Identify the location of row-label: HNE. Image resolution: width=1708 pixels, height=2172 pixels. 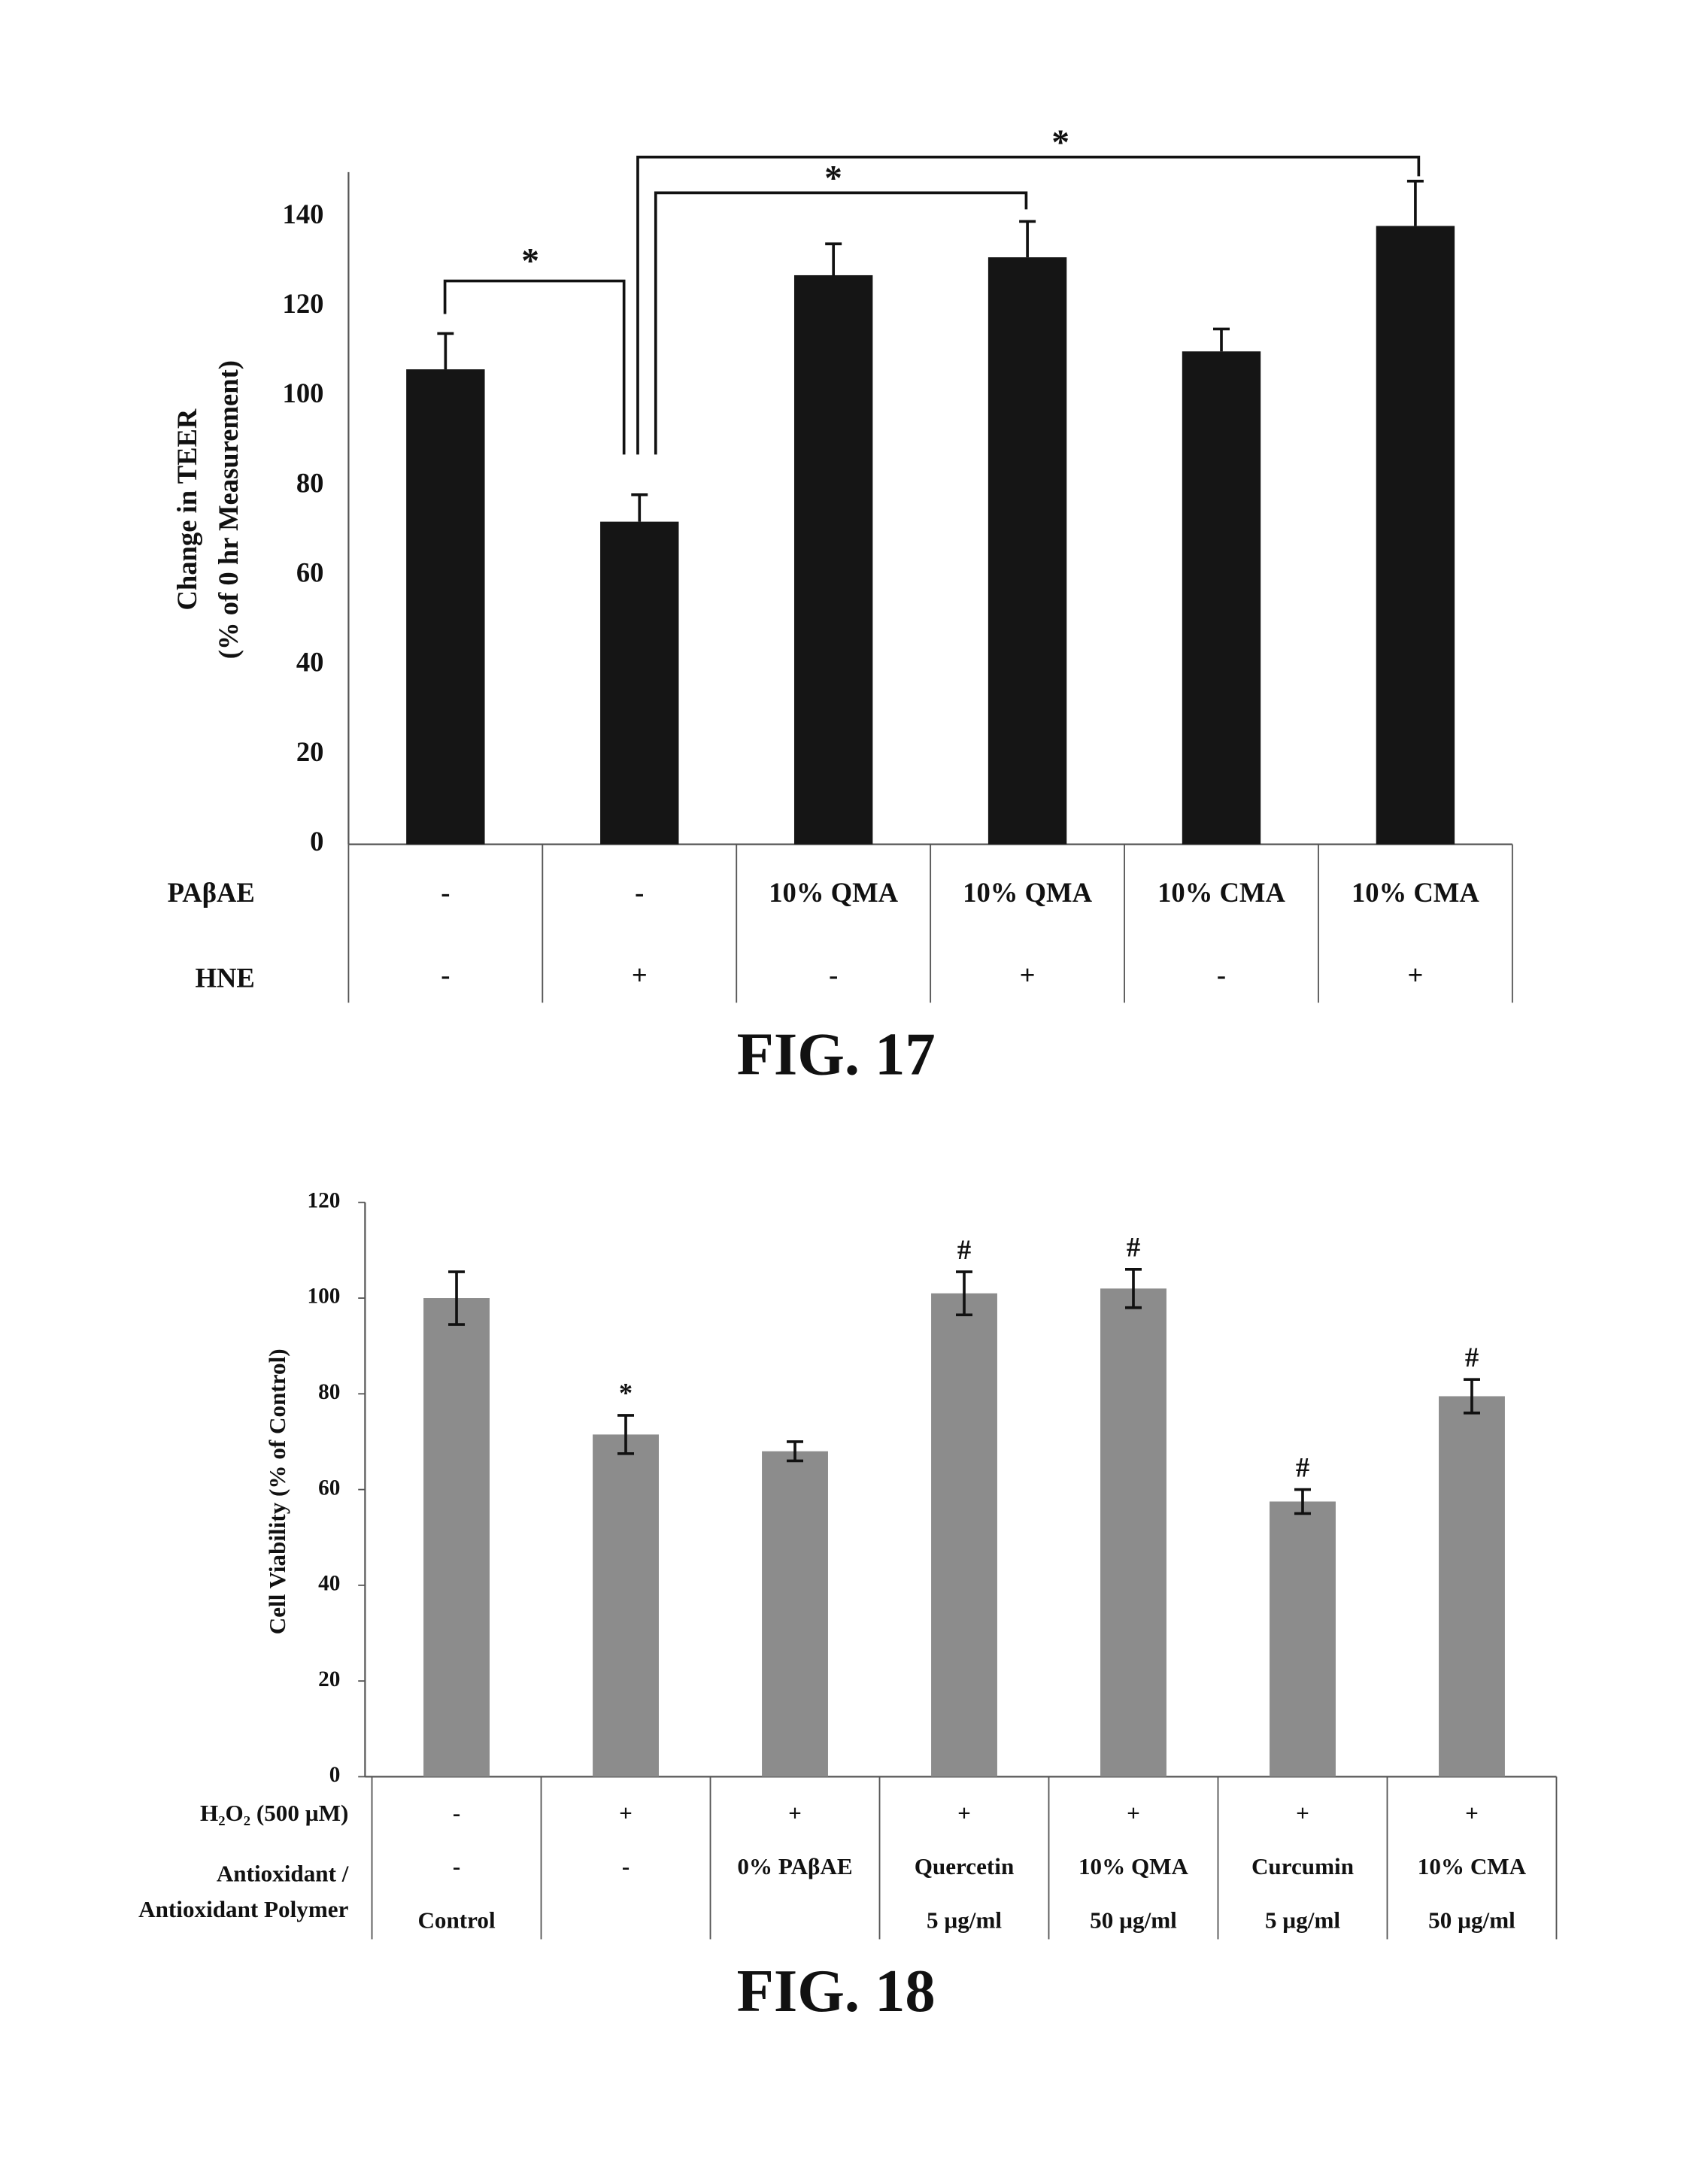
(225, 977).